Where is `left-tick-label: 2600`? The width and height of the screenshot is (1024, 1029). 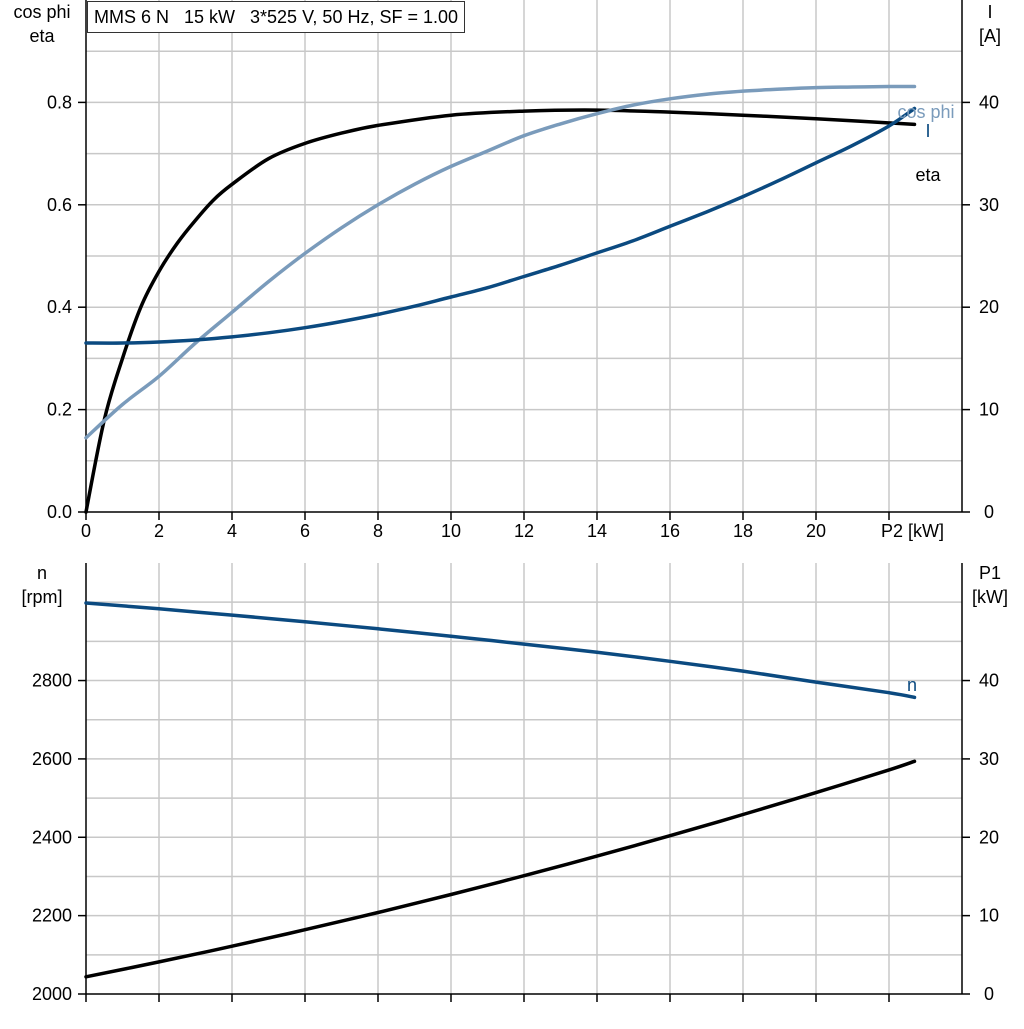 left-tick-label: 2600 is located at coordinates (52, 759).